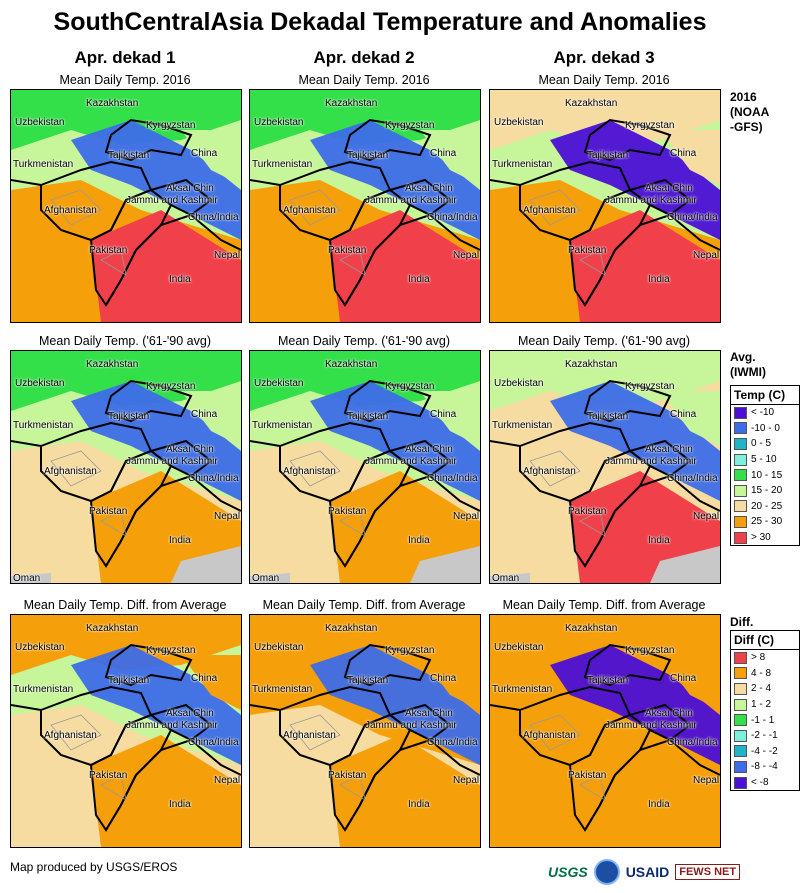  I want to click on legend-label: -10 - 0, so click(765, 428).